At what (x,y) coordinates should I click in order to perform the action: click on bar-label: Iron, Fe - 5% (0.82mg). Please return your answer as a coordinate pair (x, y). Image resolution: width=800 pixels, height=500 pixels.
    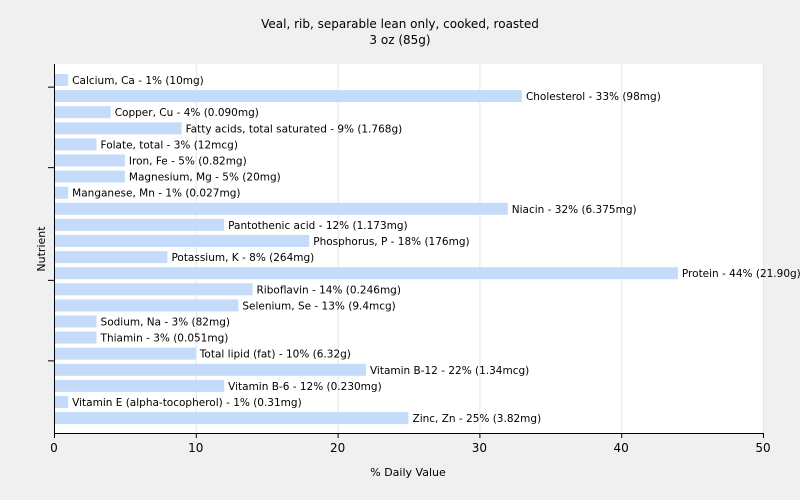
    Looking at the image, I should click on (188, 162).